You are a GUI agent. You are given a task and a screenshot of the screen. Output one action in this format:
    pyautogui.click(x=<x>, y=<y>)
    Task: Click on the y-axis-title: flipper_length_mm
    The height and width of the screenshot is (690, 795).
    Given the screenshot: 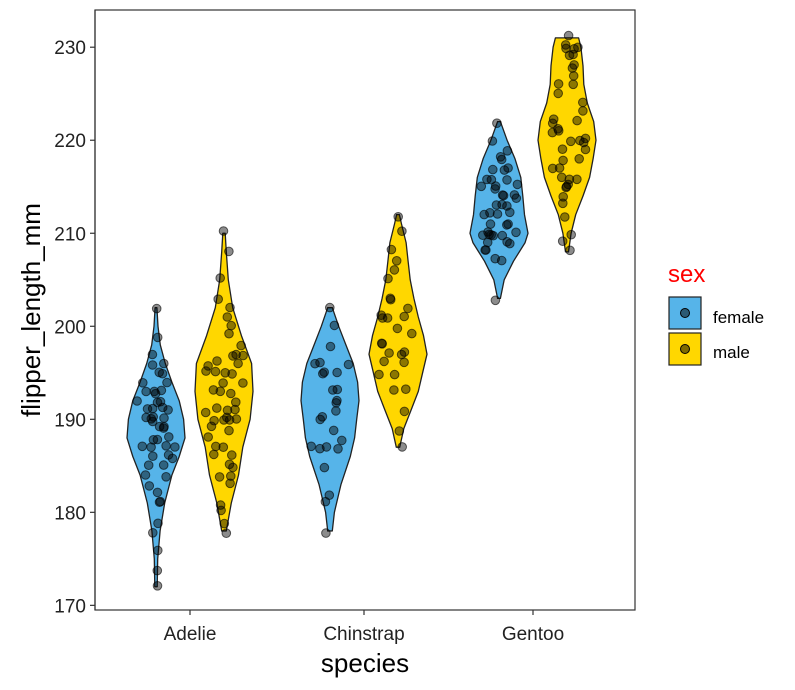 What is the action you would take?
    pyautogui.click(x=31, y=310)
    